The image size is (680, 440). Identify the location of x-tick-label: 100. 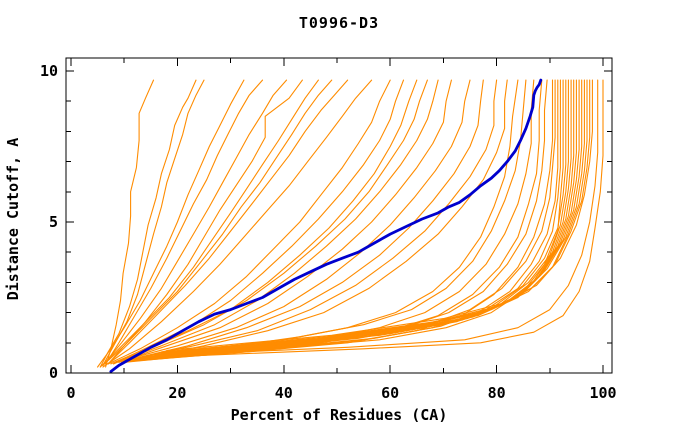
(602, 393).